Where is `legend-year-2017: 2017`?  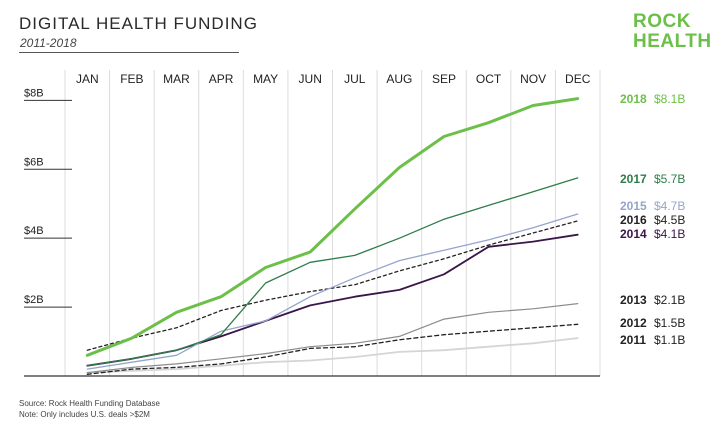
legend-year-2017: 2017 is located at coordinates (633, 179).